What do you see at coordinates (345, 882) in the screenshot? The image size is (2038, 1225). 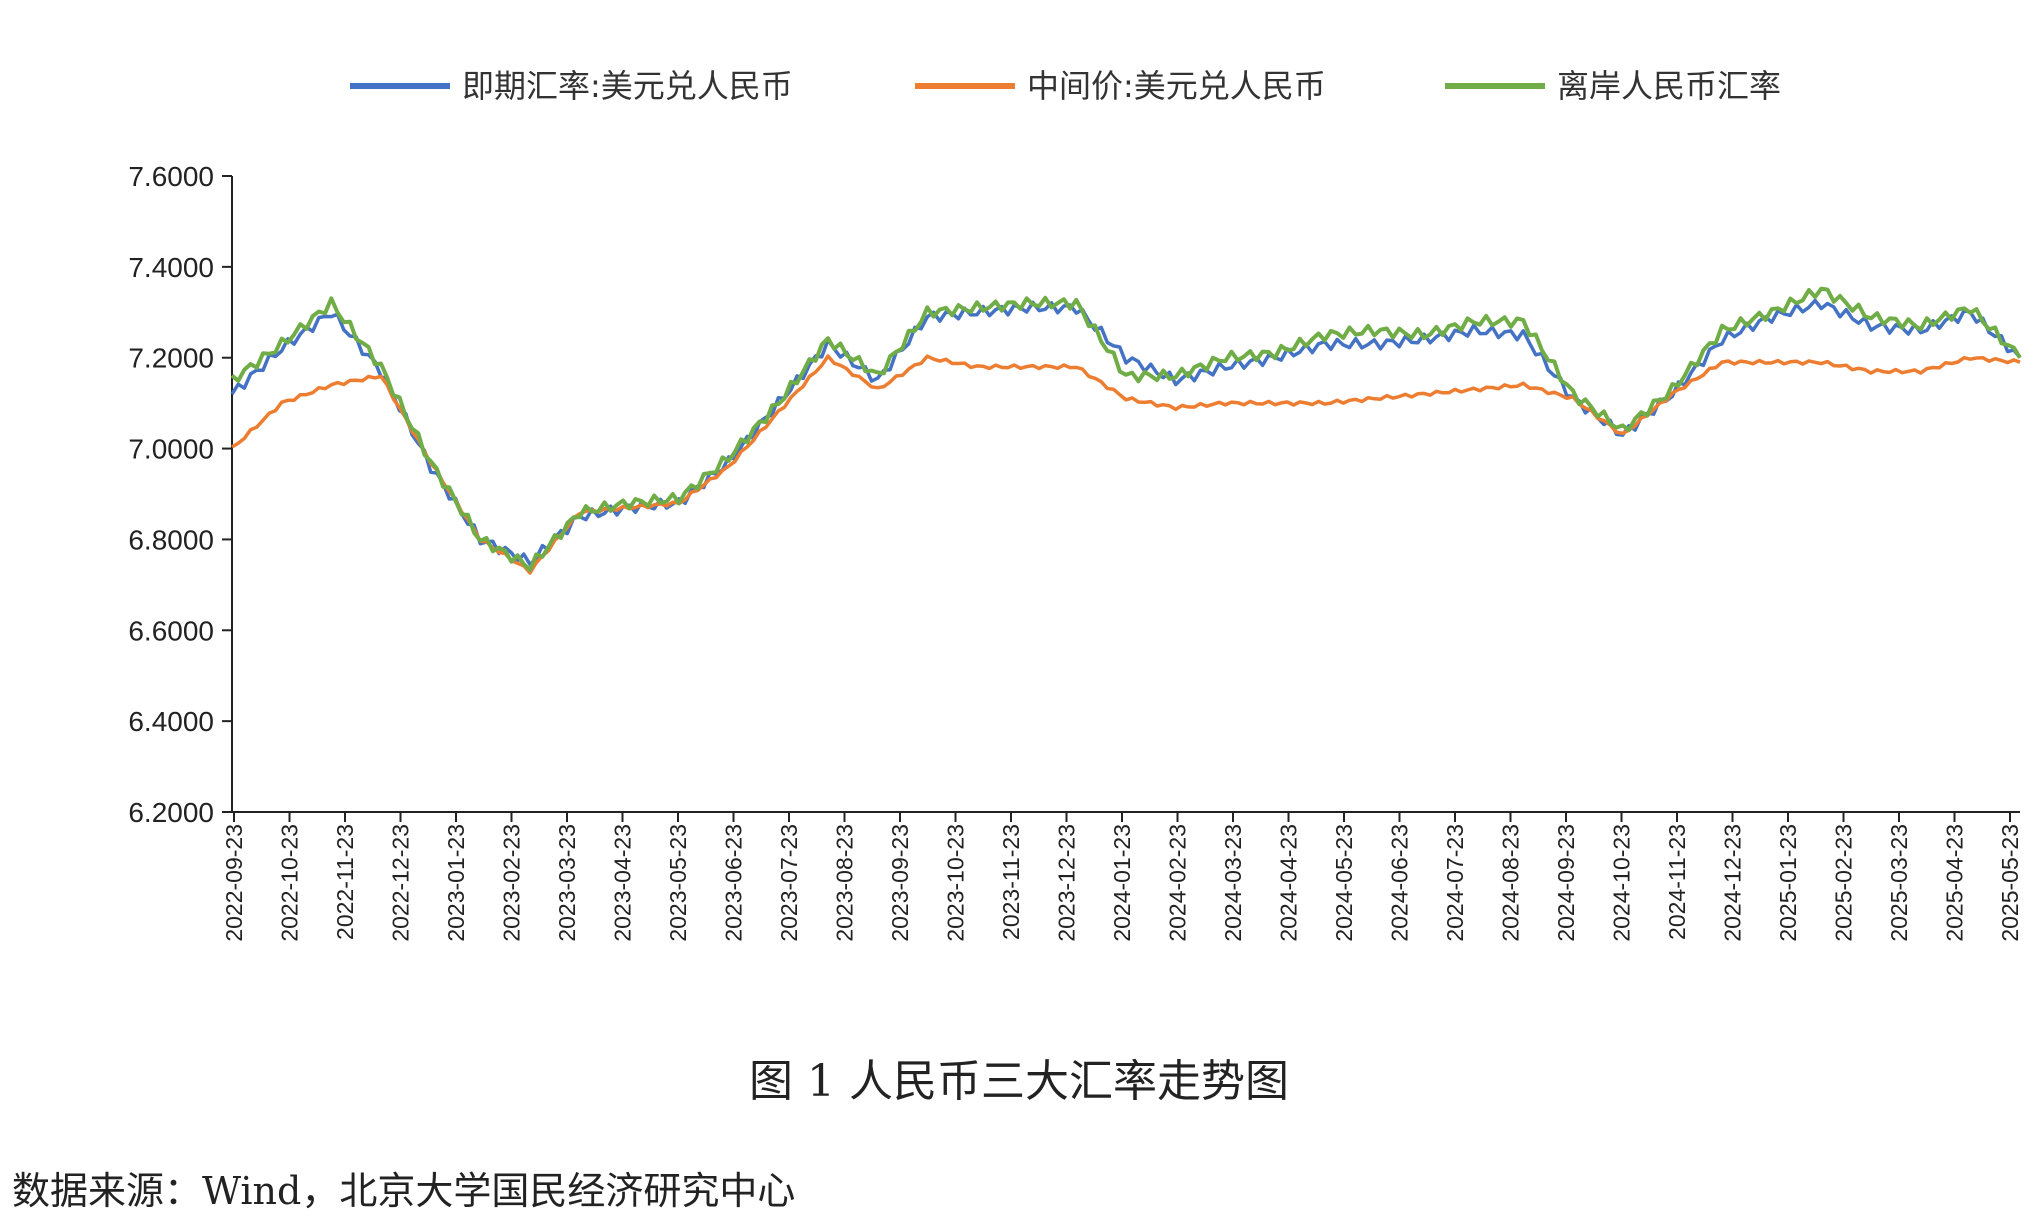 I see `x-tick-label: 2022-11-23` at bounding box center [345, 882].